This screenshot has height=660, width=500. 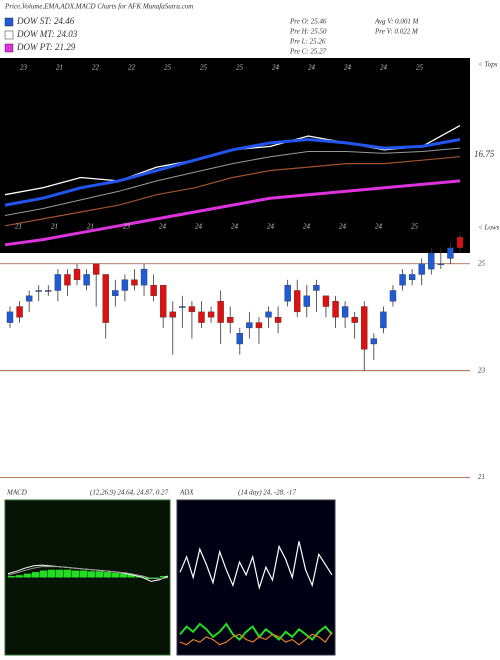 I want to click on y-tick-label: 25, so click(x=482, y=263).